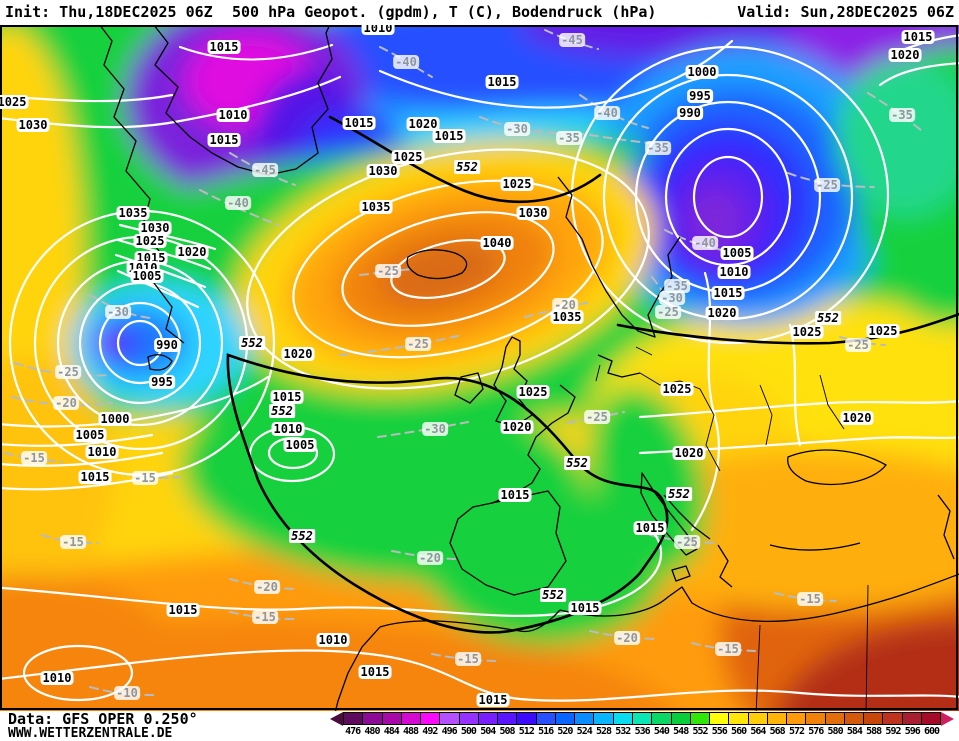 The image size is (959, 741). Describe the element at coordinates (661, 731) in the screenshot. I see `colorbar-label: 540` at that location.